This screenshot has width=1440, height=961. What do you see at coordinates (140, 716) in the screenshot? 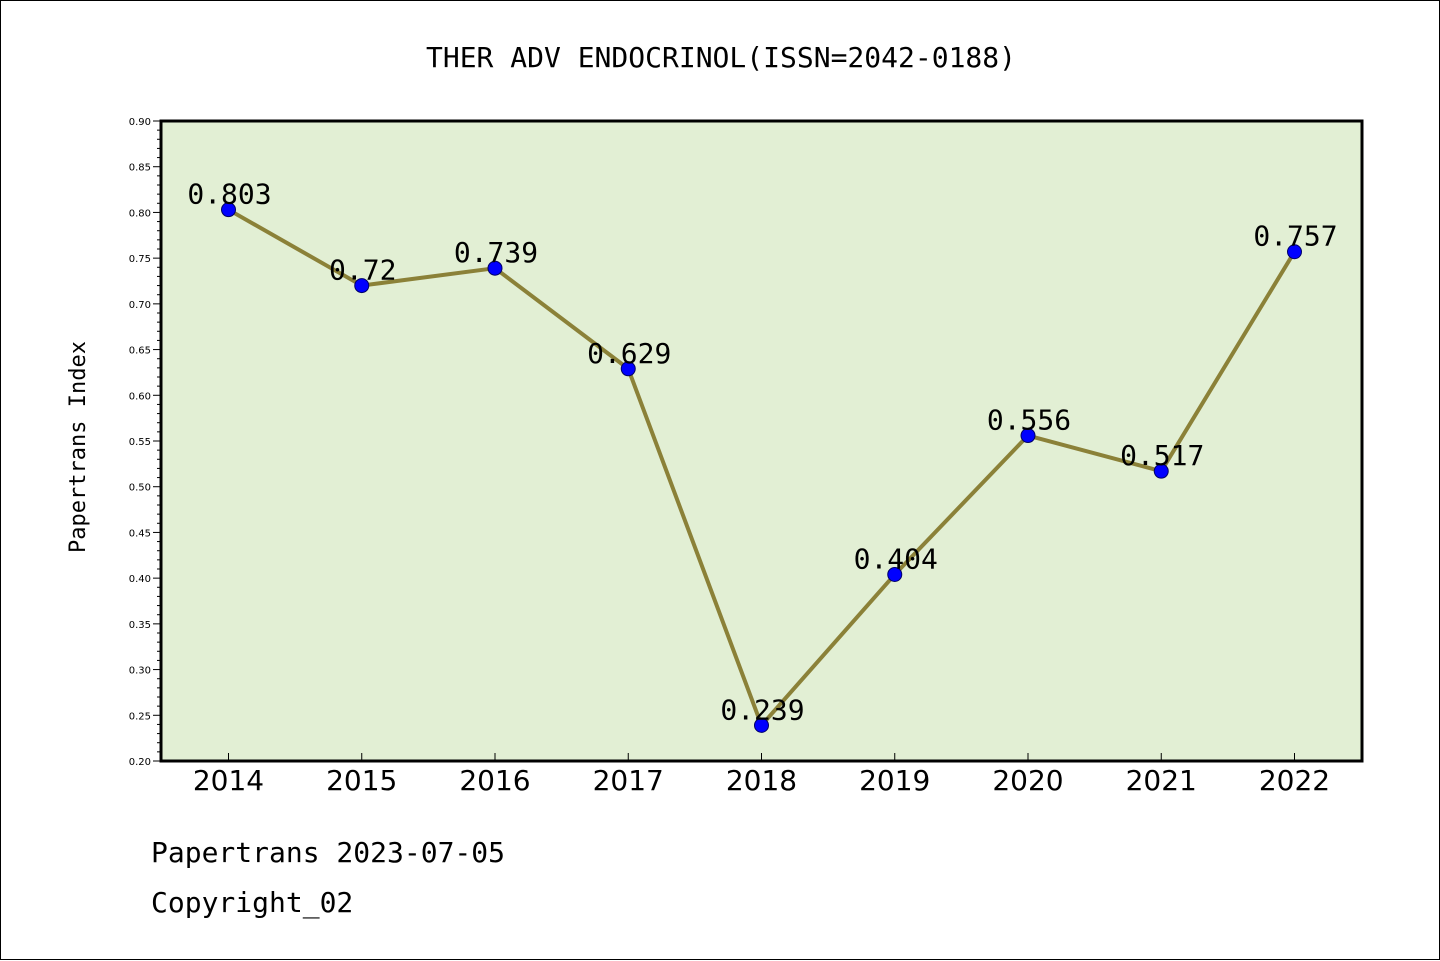
I see `y-tick-label: 0.25` at bounding box center [140, 716].